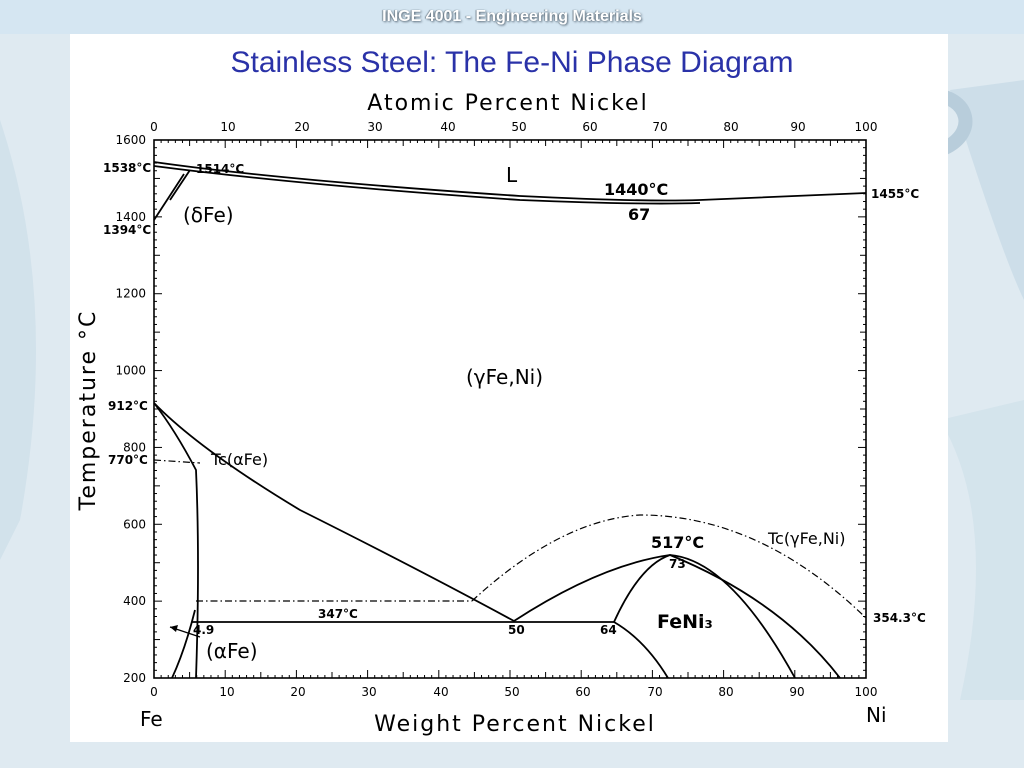 The image size is (1024, 768). I want to click on top-tick-label: 50, so click(518, 127).